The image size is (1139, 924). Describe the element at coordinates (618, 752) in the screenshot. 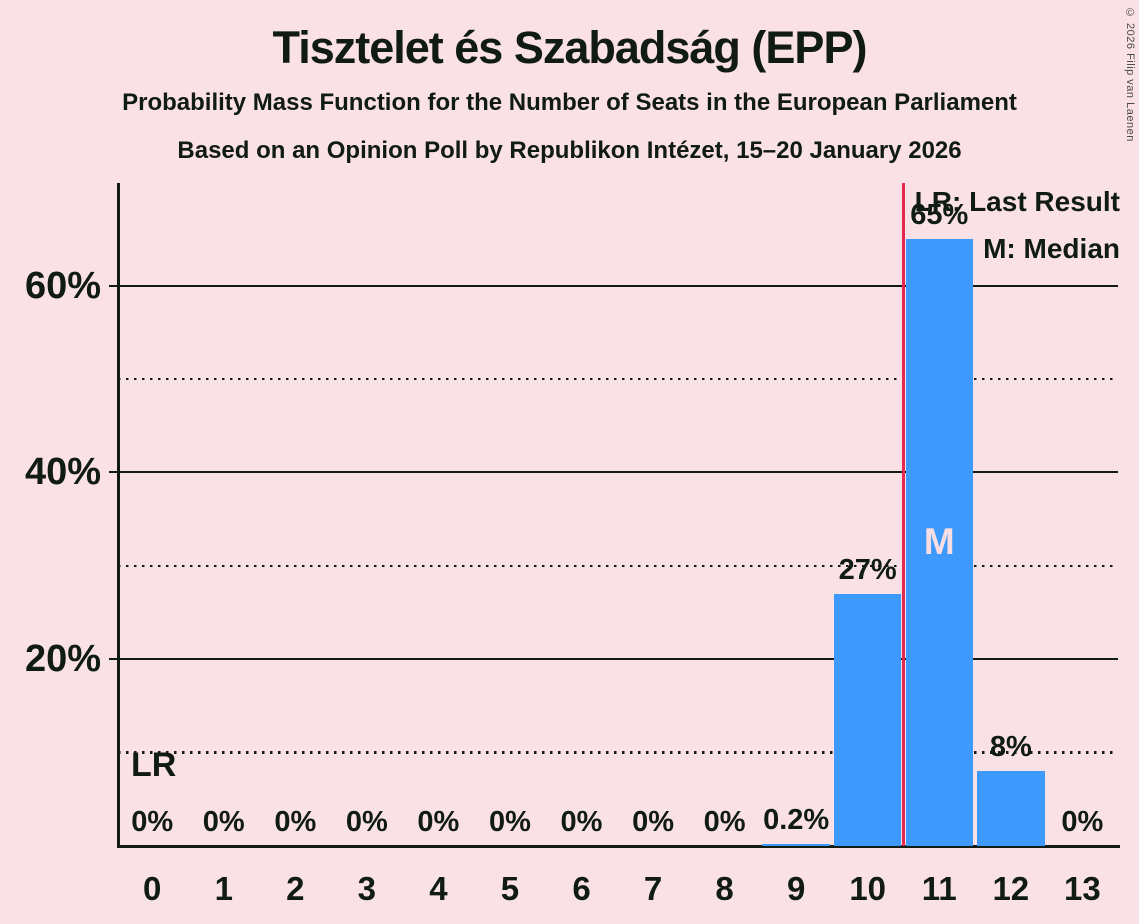

I see `gridline-dotted-10pct` at that location.